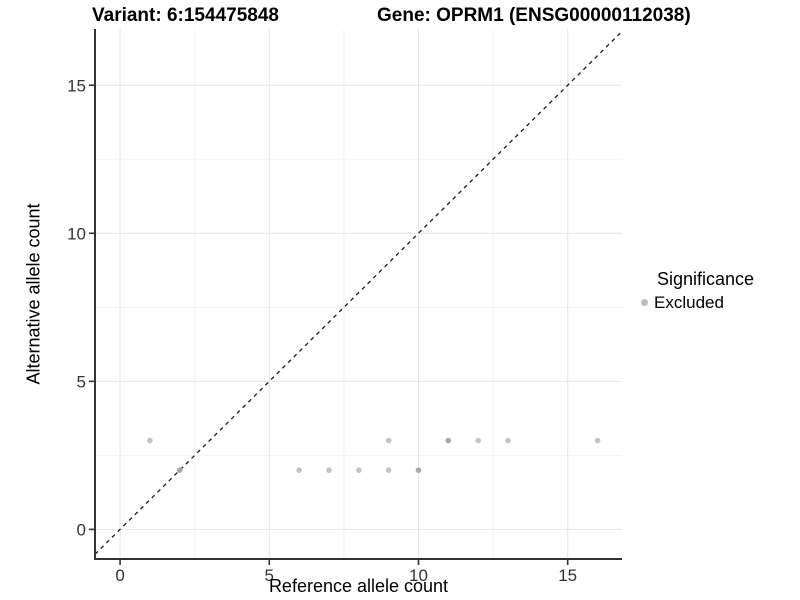  I want to click on gene-title: Gene: OPRM1 (ENSG00000112038), so click(534, 15).